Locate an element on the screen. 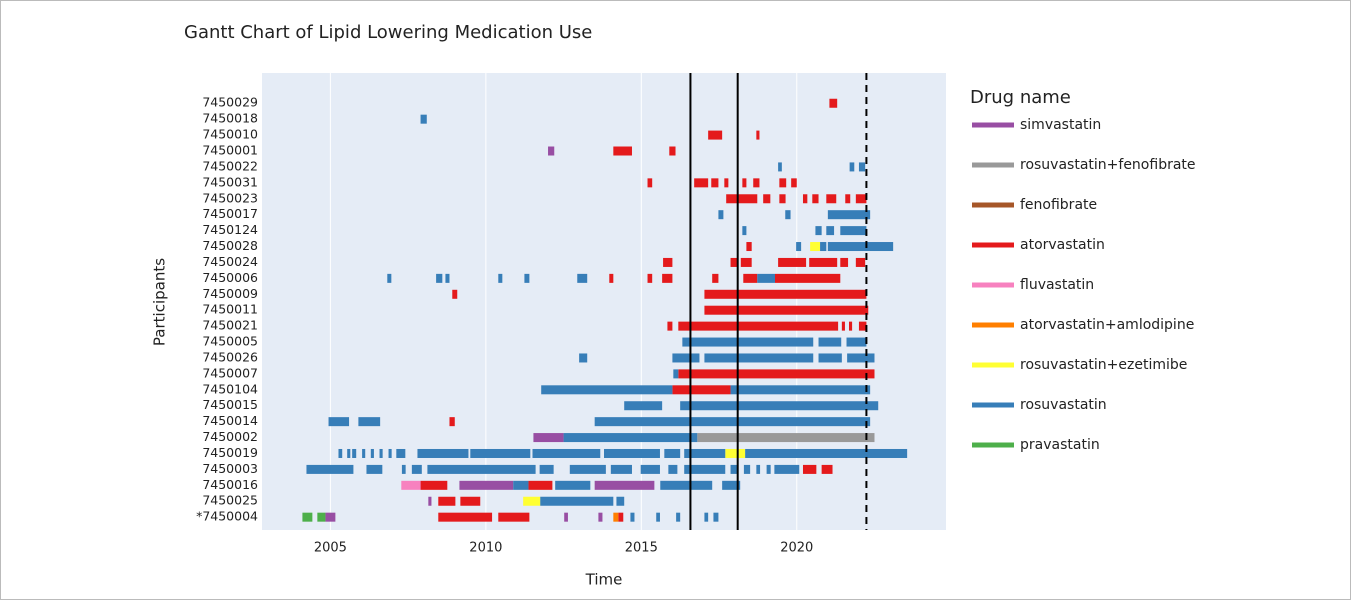 This screenshot has height=600, width=1351. y-tick-label: 7450022 is located at coordinates (230, 165).